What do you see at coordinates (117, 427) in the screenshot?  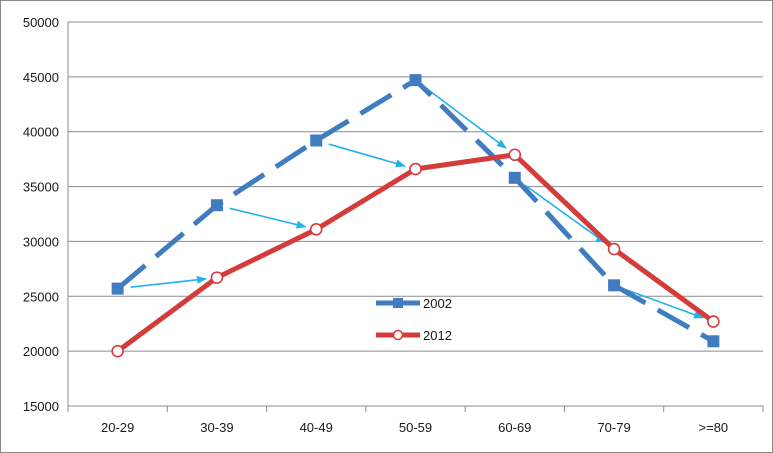 I see `x-tick-label-0: 20-29` at bounding box center [117, 427].